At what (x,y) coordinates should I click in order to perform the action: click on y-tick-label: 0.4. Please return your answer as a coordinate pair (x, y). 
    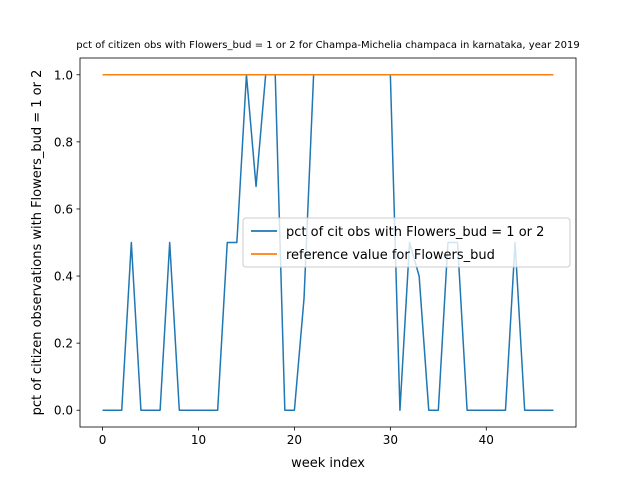
    Looking at the image, I should click on (63, 277).